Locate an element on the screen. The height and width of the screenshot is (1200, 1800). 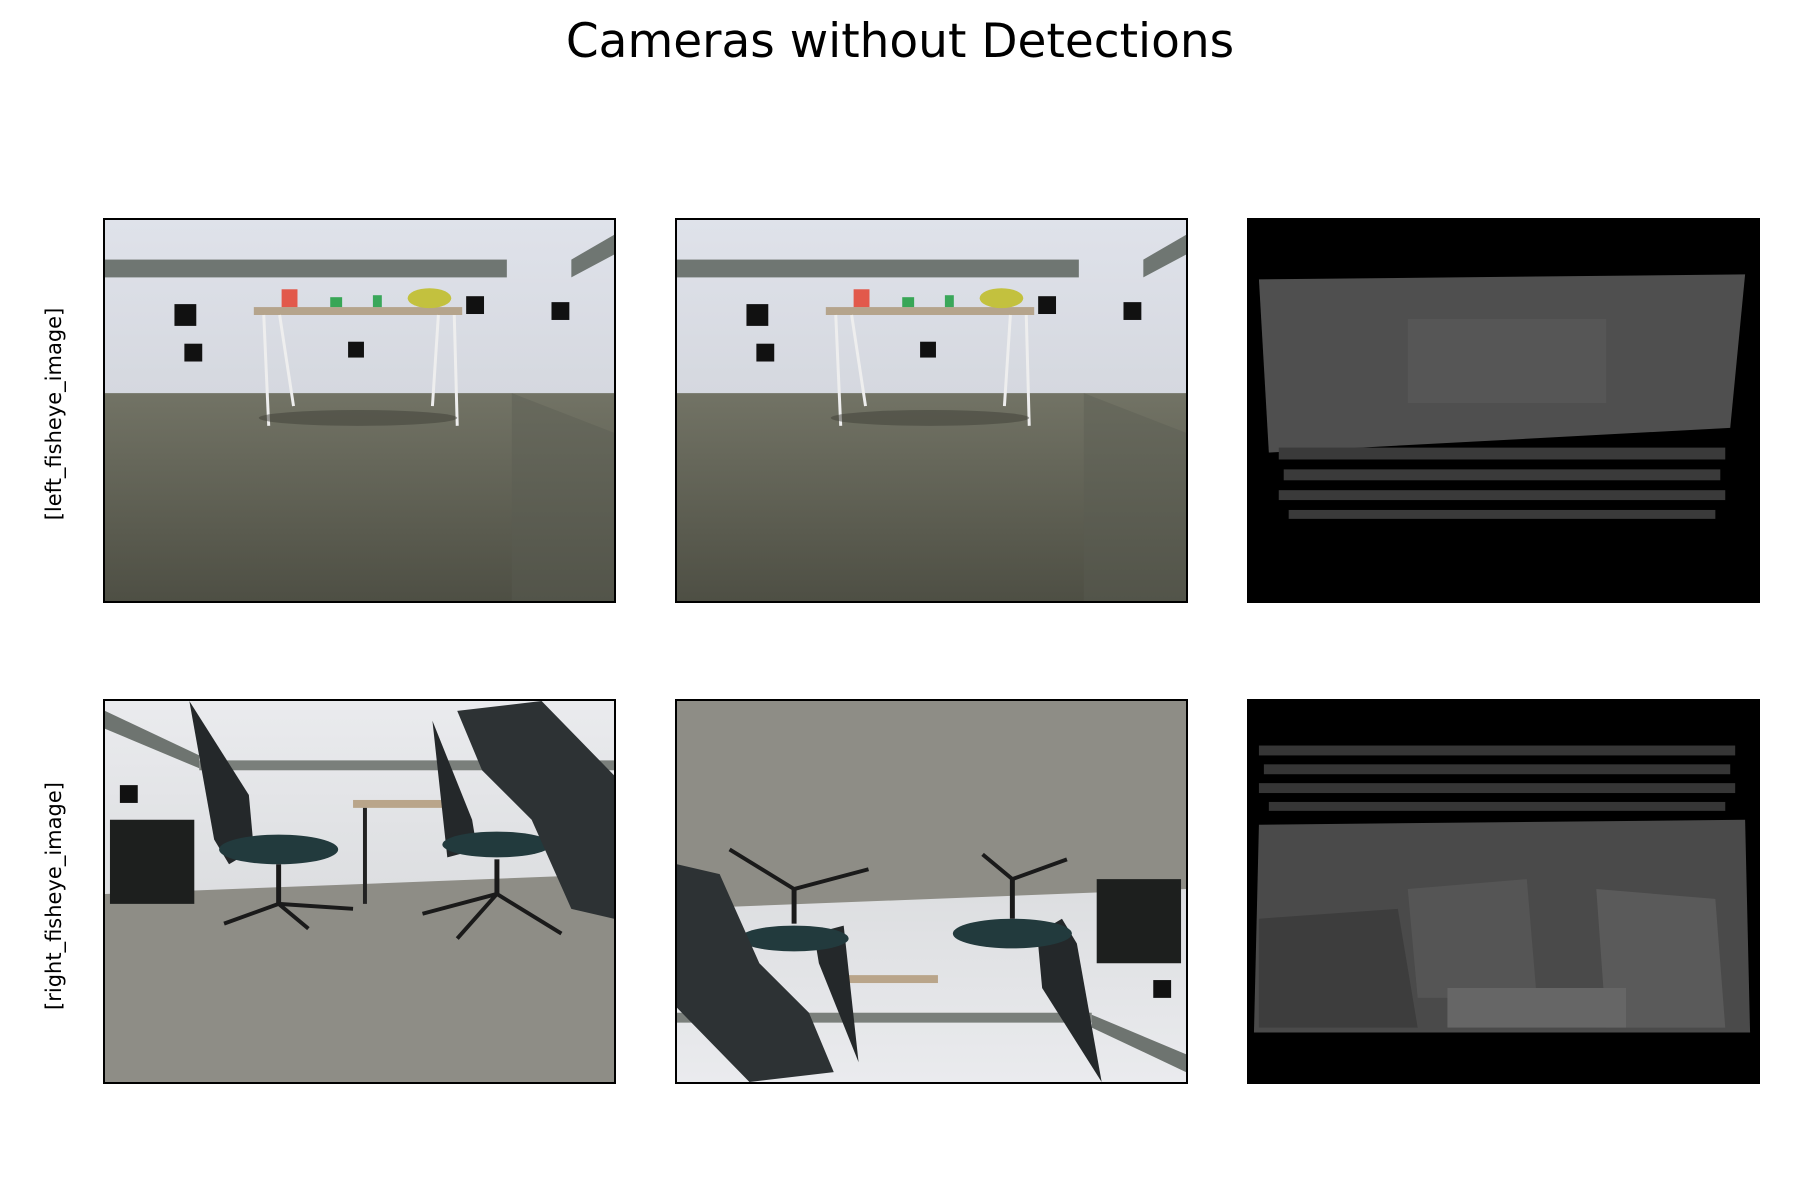
right-fisheye-rgb-panel is located at coordinates (359, 891).